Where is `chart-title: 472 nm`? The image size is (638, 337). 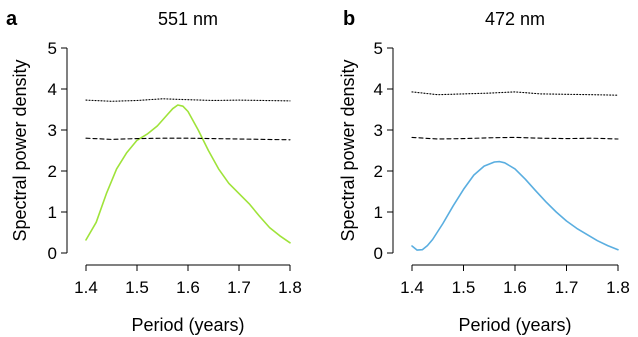 chart-title: 472 nm is located at coordinates (515, 19).